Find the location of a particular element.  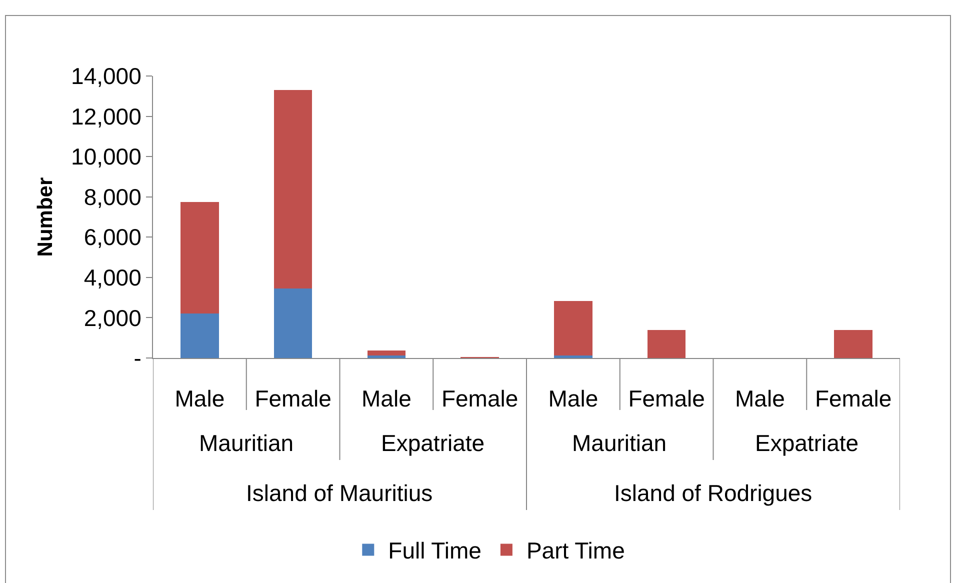

legend-label: Part Time is located at coordinates (575, 551).